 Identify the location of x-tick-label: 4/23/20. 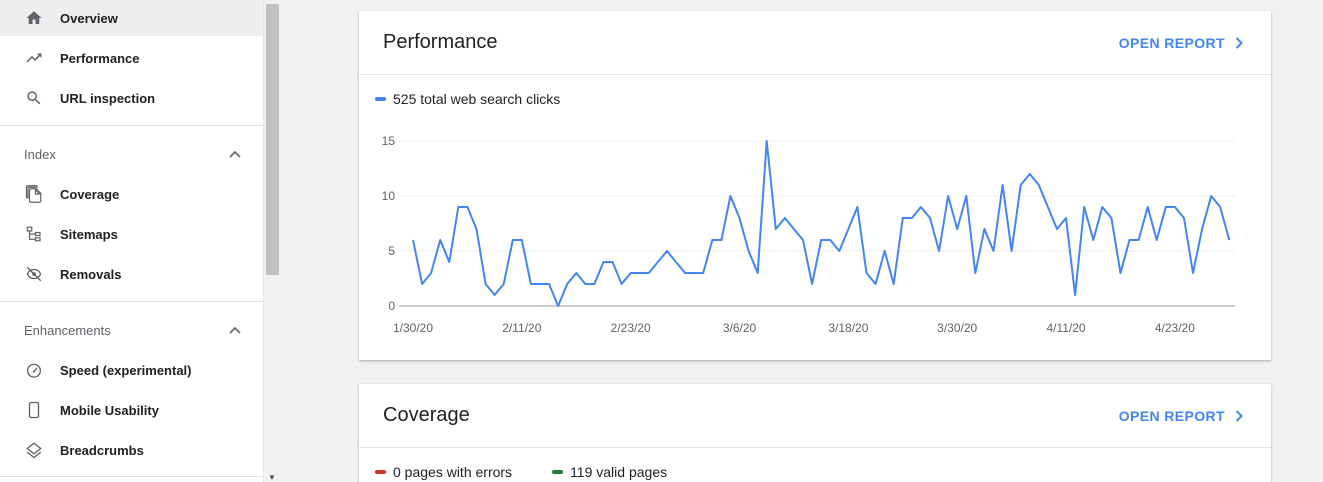
(1175, 328).